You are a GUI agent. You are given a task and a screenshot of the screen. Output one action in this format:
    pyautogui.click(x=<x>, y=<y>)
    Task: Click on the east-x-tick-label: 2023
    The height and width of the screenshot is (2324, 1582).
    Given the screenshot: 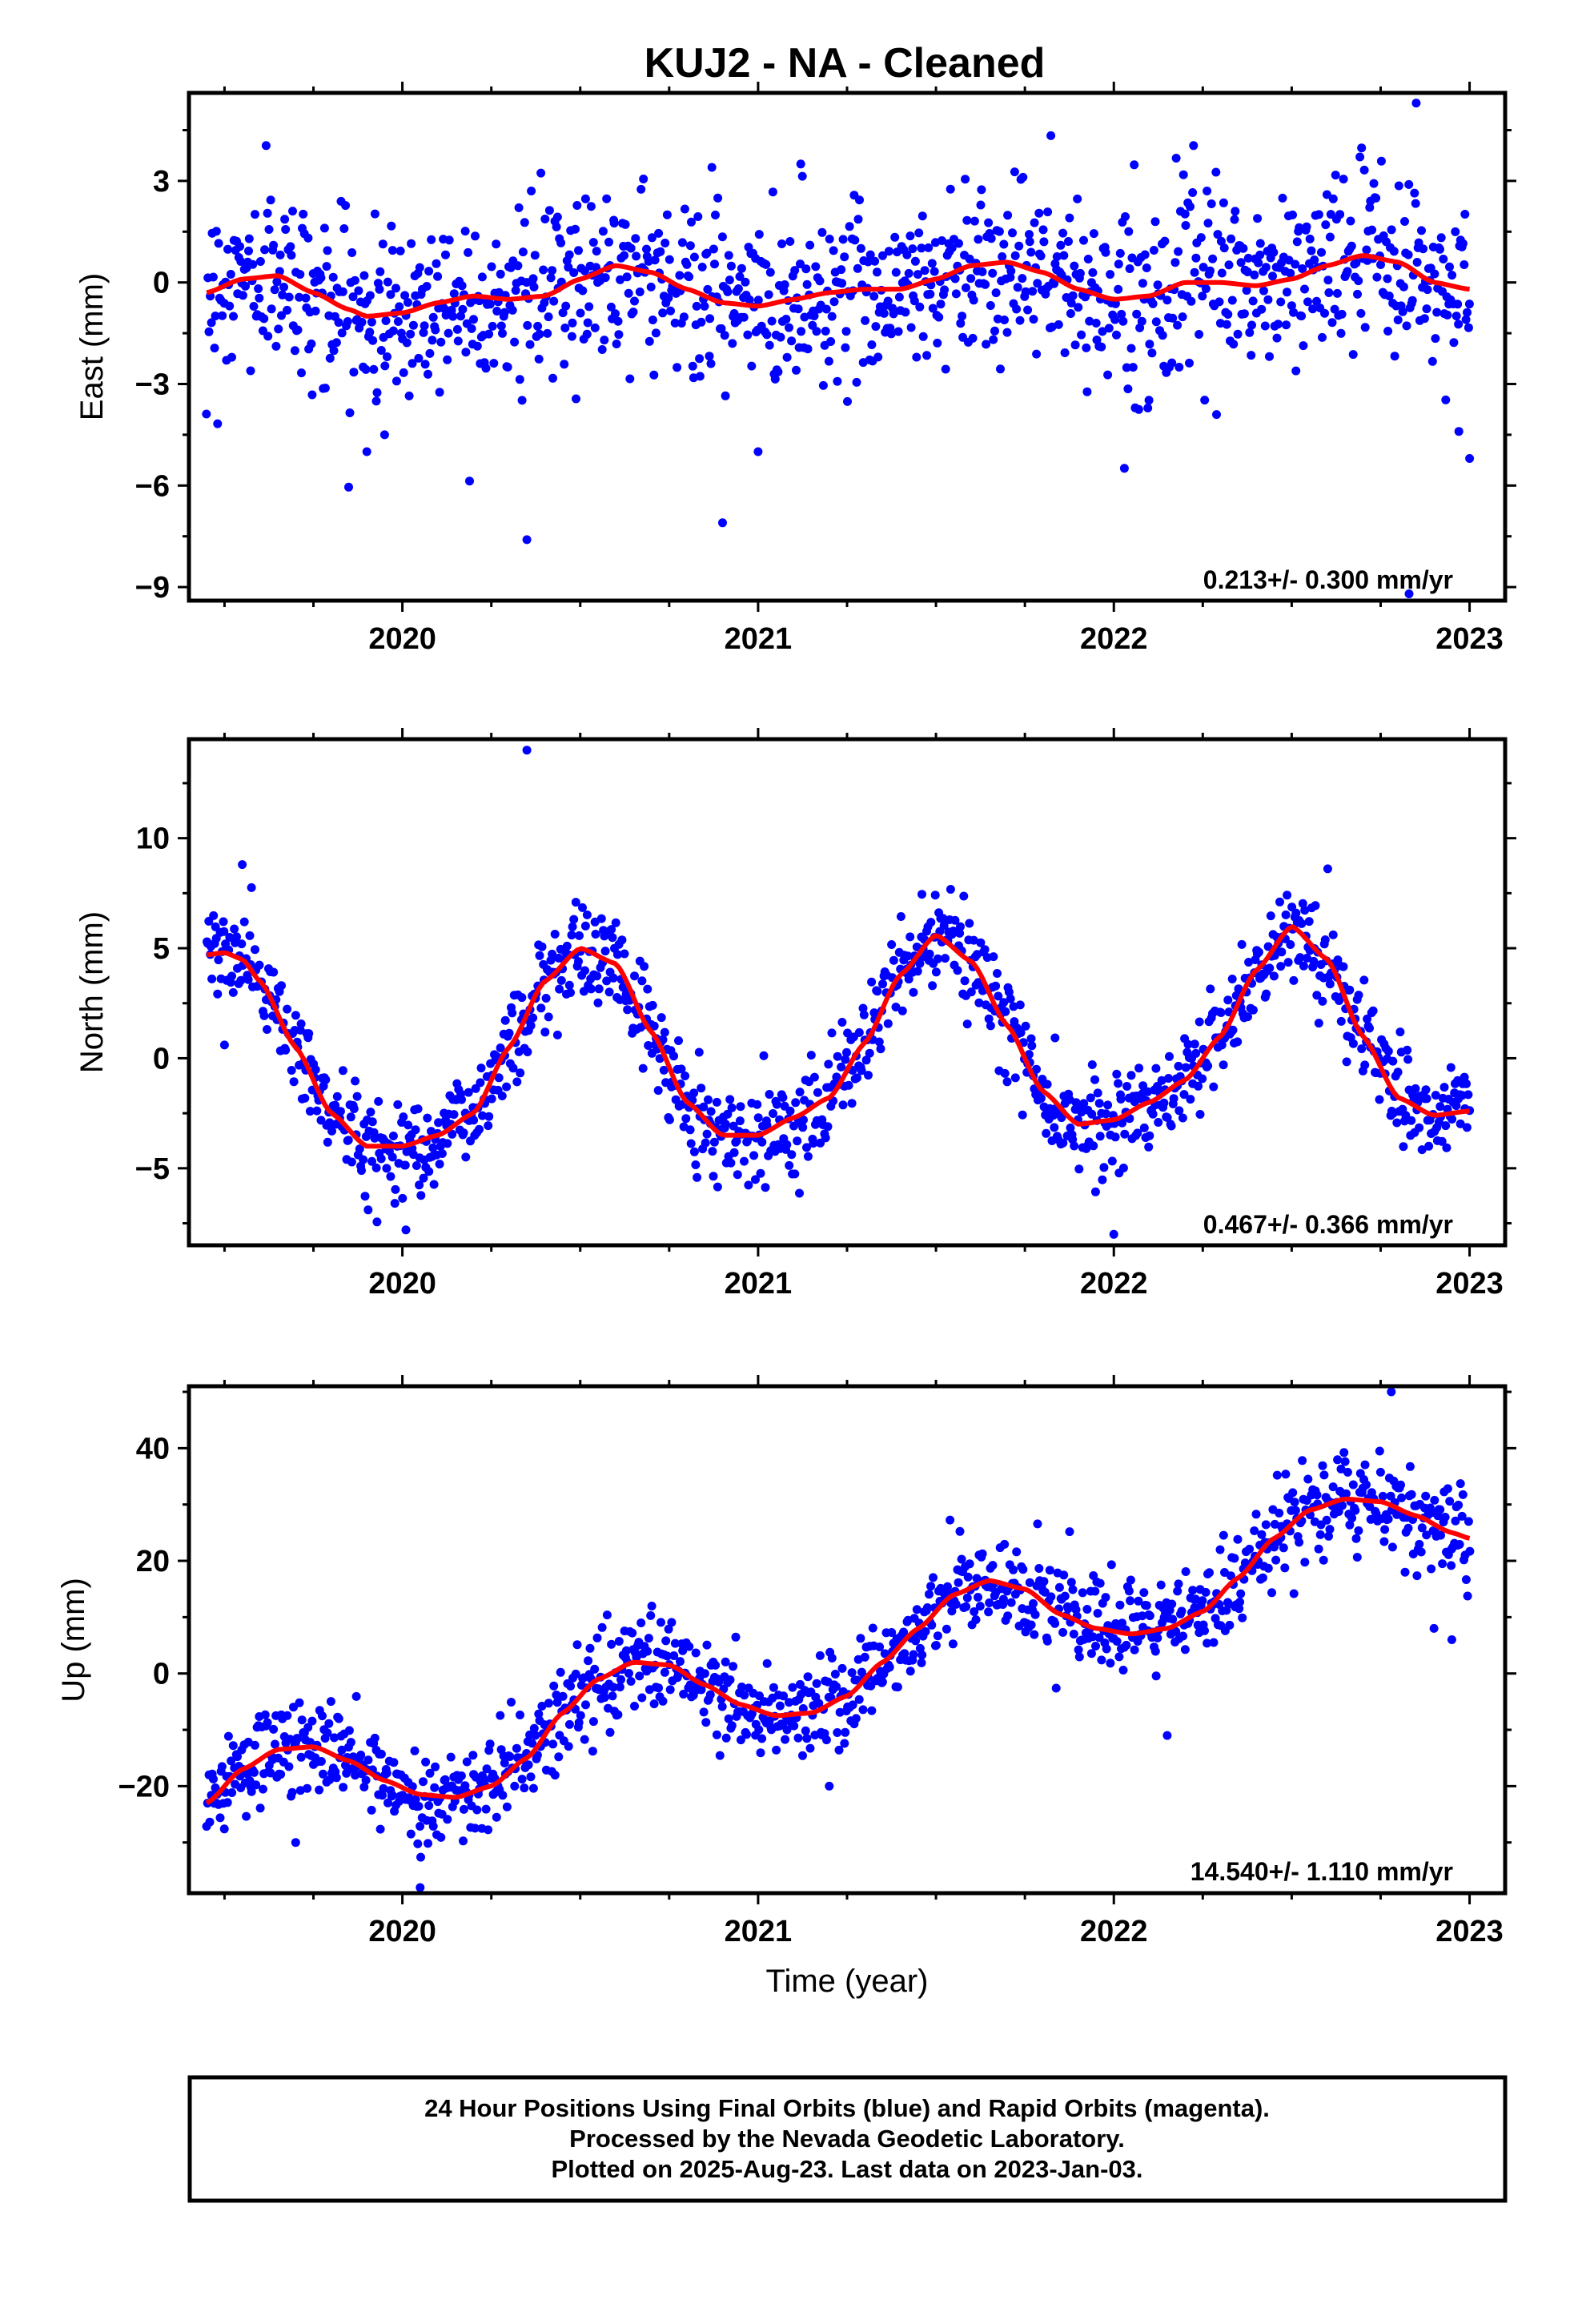 What is the action you would take?
    pyautogui.click(x=1469, y=639)
    